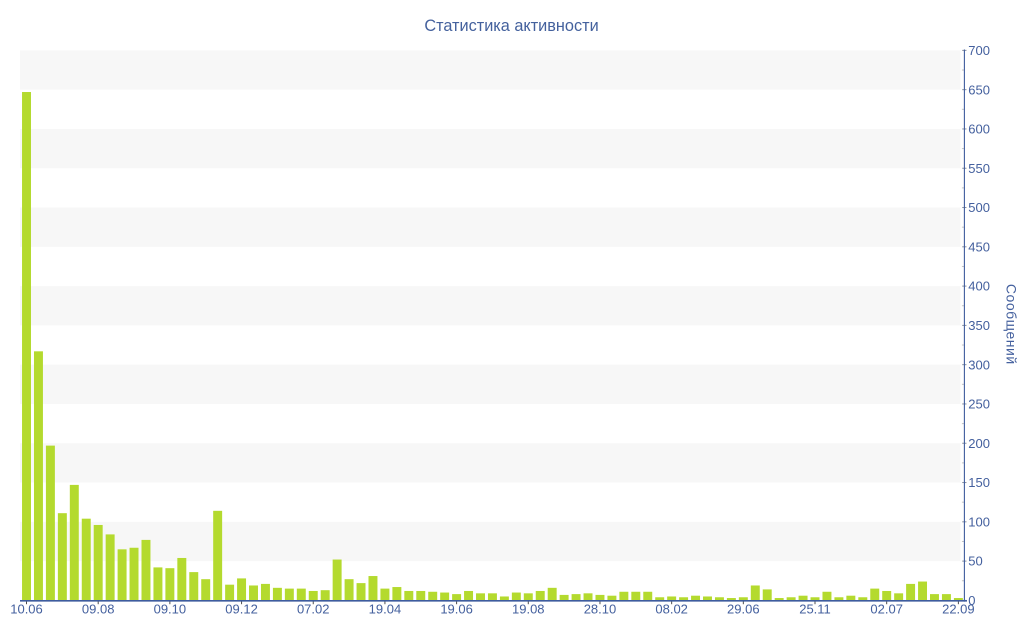 This screenshot has height=640, width=1024. I want to click on svg-text: 450, so click(979, 246).